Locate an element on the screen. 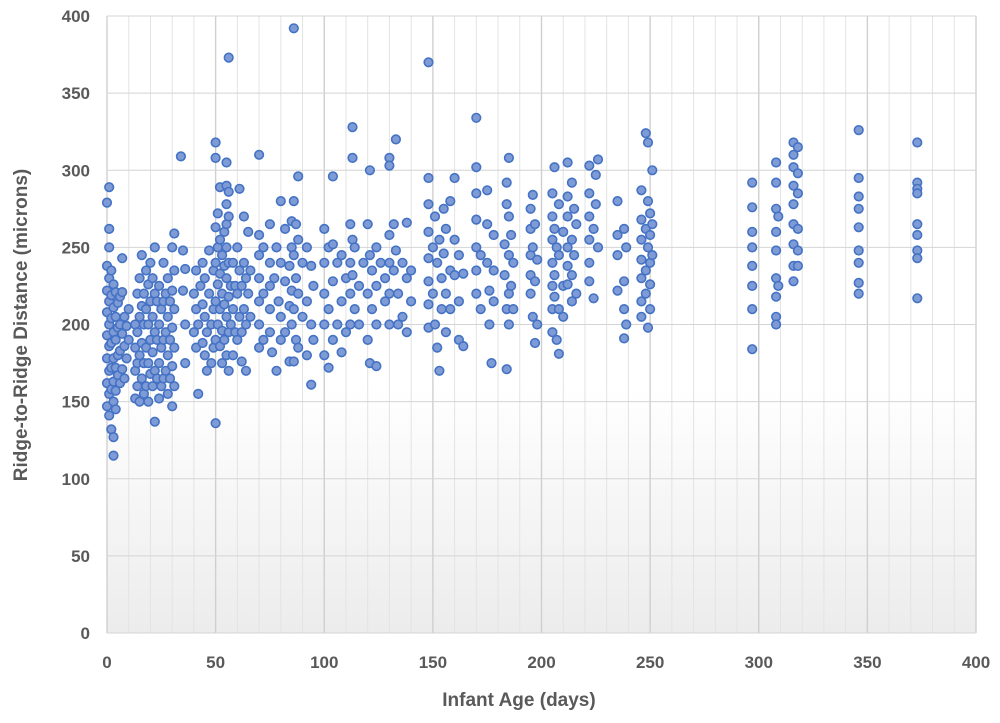 The image size is (1000, 723). y-tick-label: 150 is located at coordinates (76, 402).